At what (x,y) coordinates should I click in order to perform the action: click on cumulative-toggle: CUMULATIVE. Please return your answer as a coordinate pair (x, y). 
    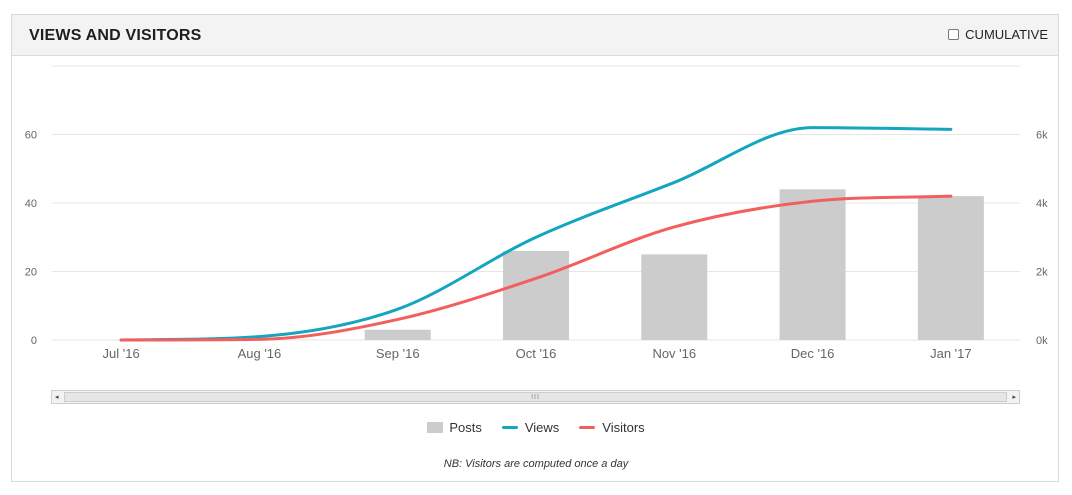
    Looking at the image, I should click on (998, 34).